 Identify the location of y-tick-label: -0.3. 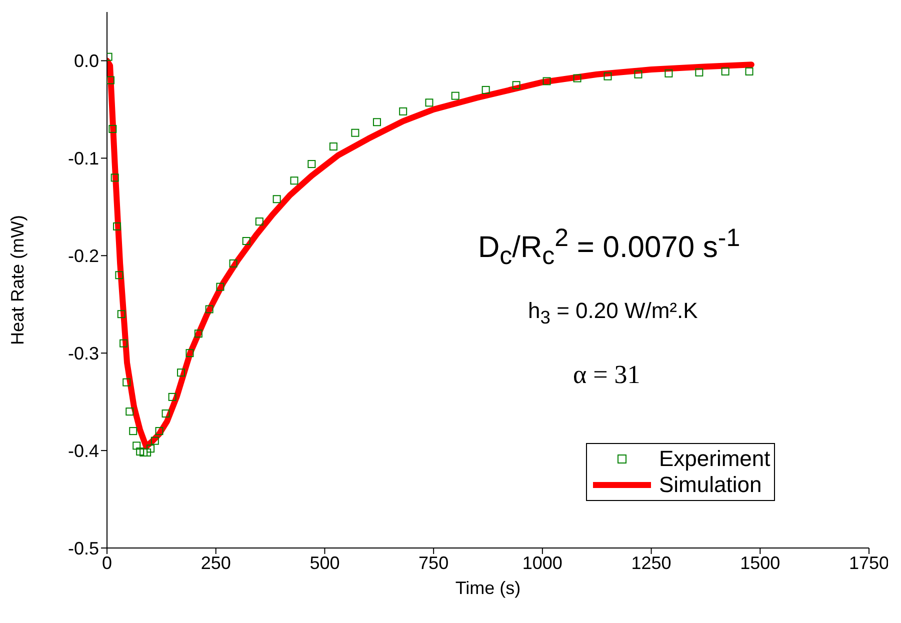
(83, 353).